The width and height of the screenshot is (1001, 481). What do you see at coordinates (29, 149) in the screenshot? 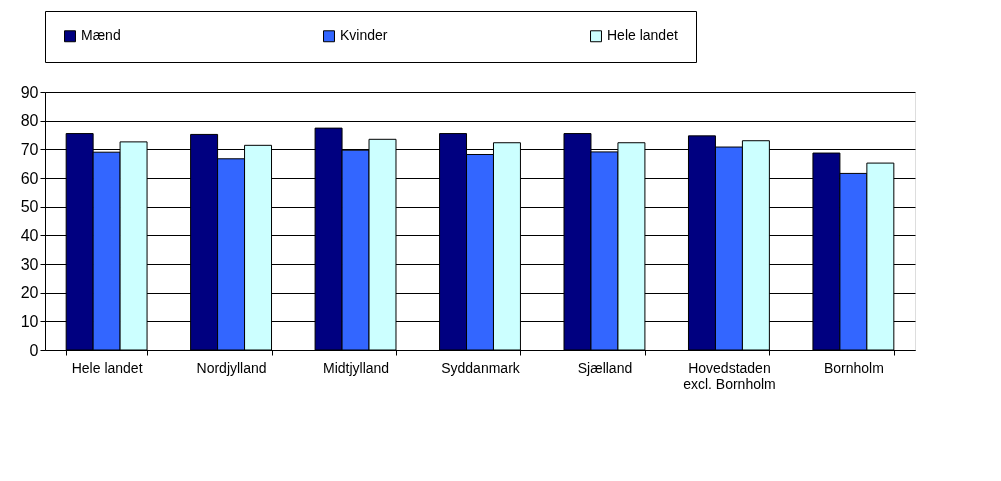
I see `y-tick-label: 70` at bounding box center [29, 149].